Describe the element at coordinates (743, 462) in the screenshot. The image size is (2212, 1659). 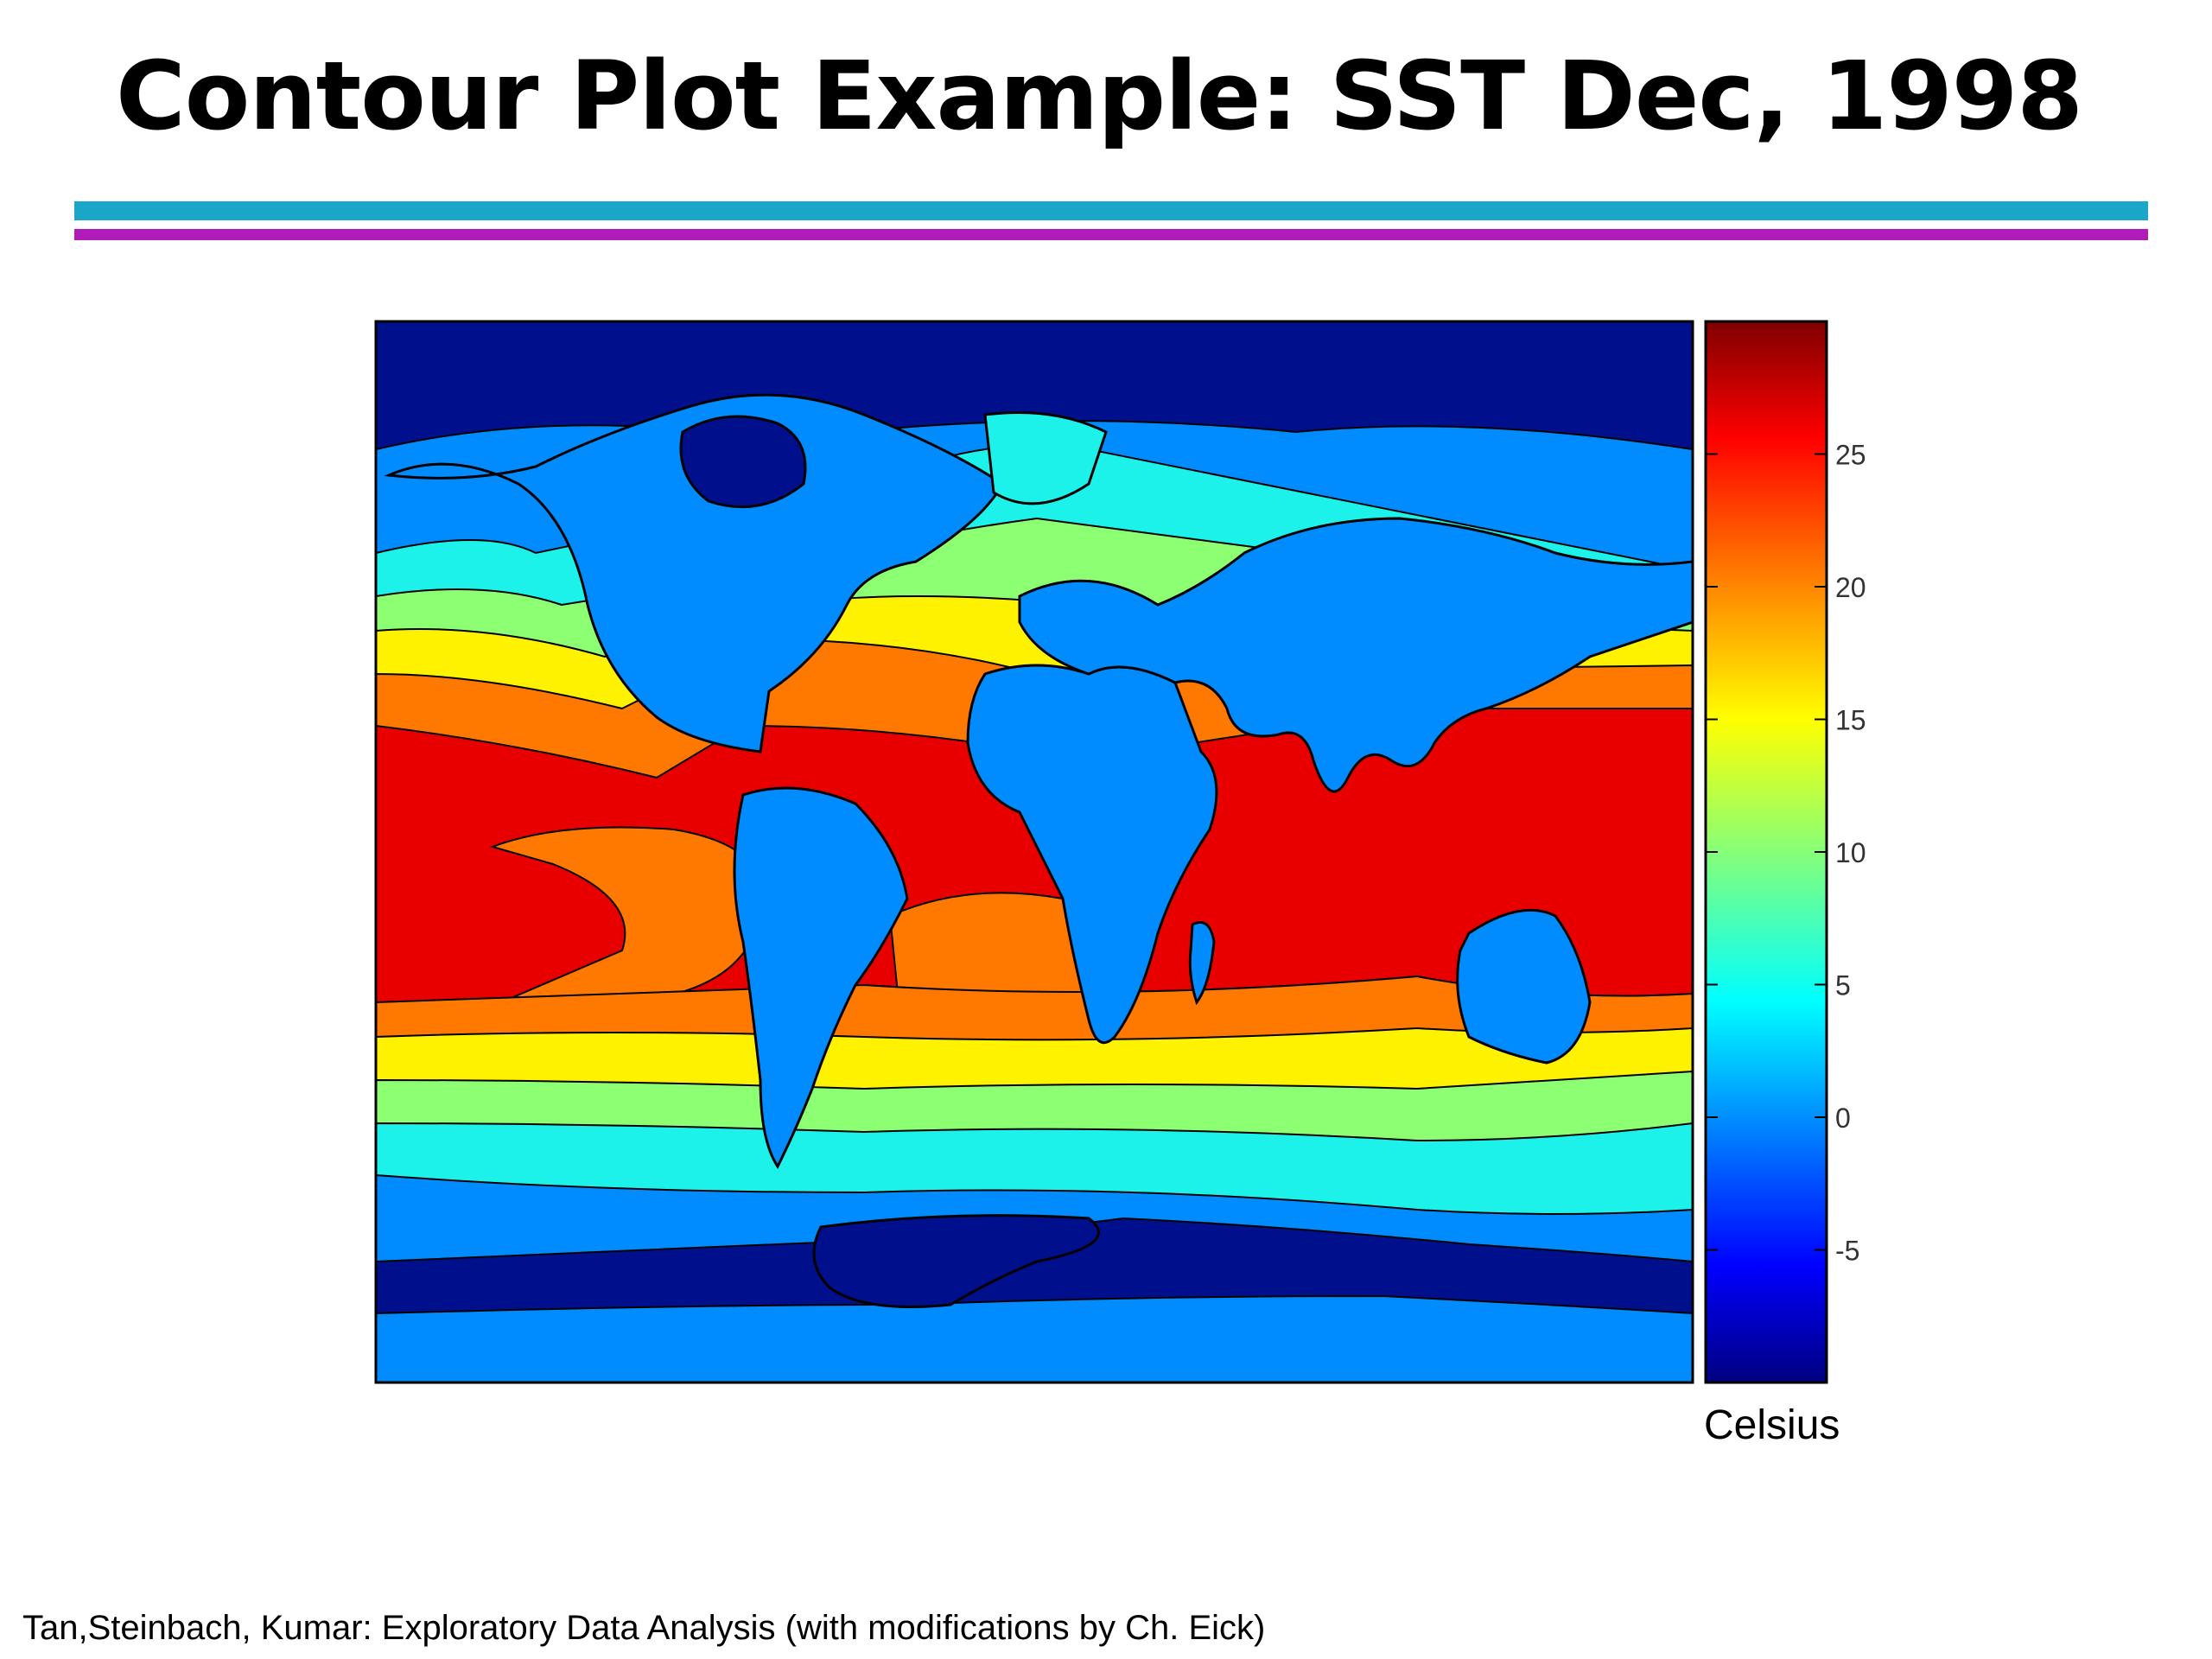
I see `land-canadian-arctic-islands` at that location.